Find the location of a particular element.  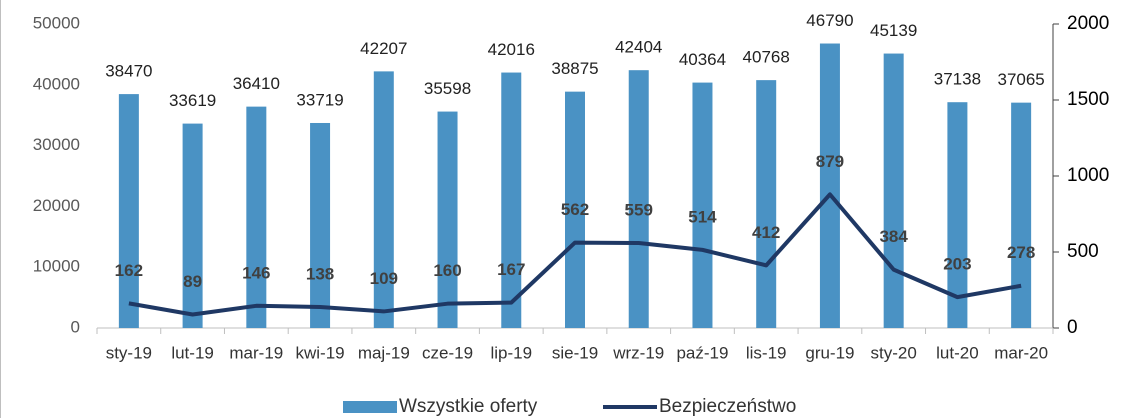

line-value-label: 167 is located at coordinates (511, 269).